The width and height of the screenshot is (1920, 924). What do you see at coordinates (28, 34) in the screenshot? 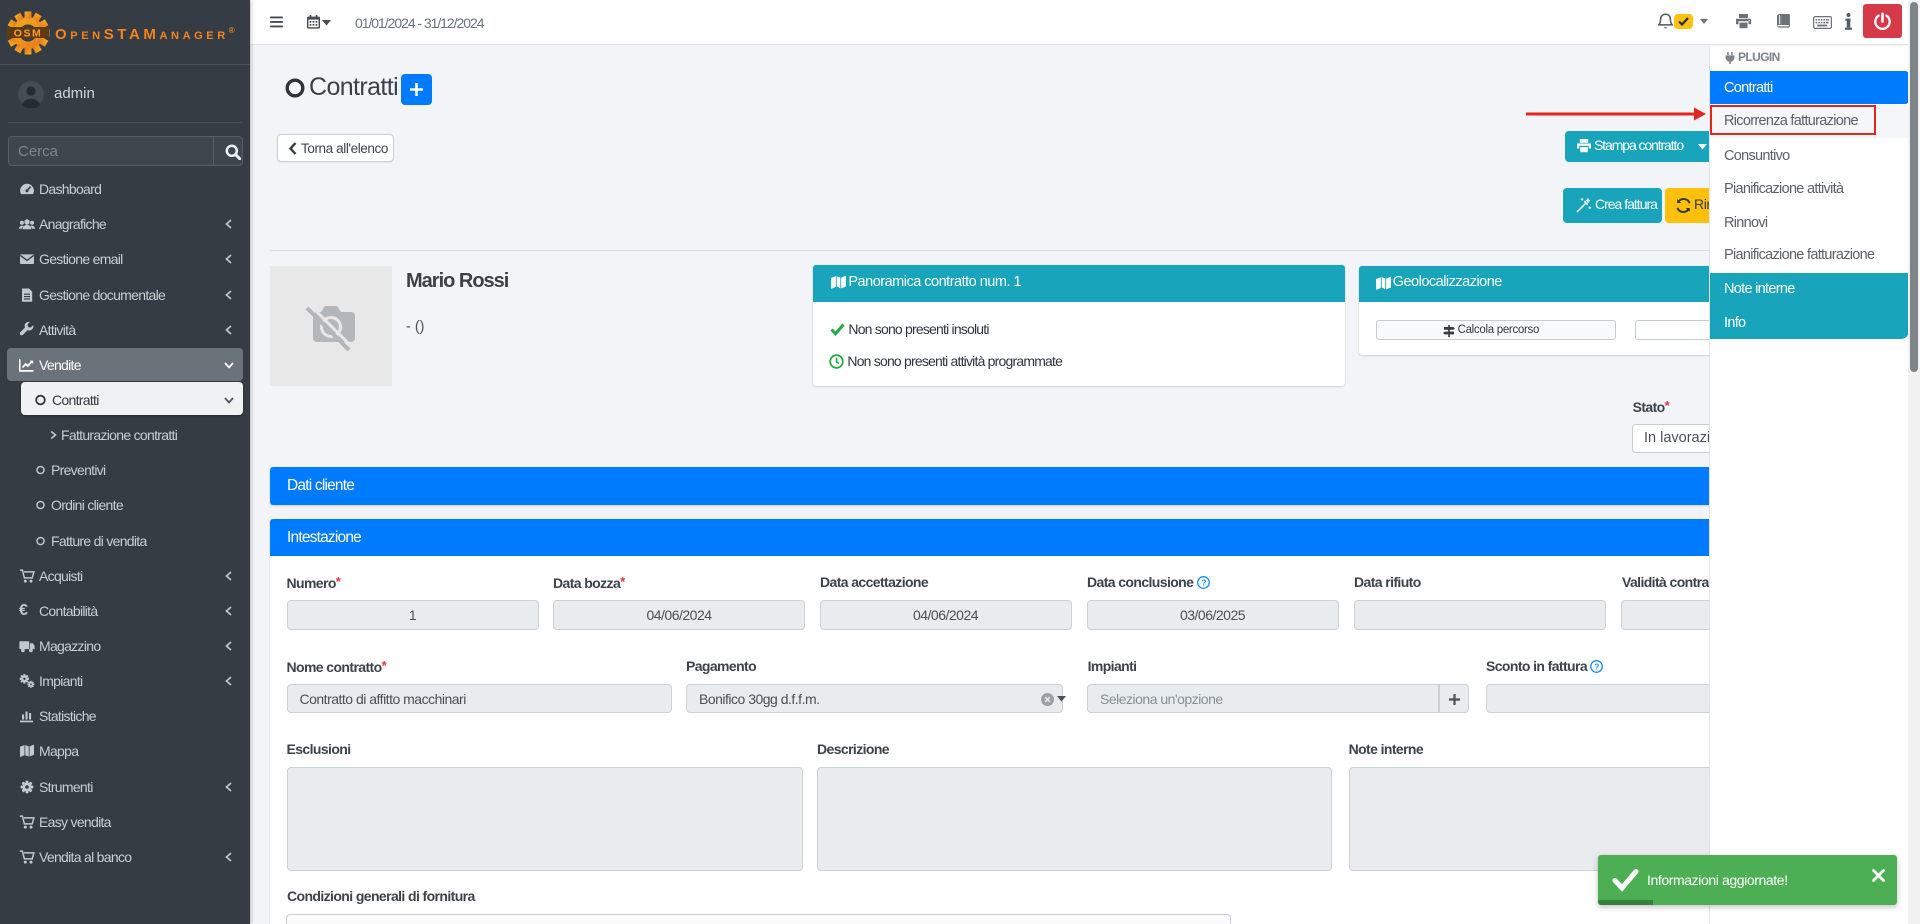
I see `svg-text: OSM` at bounding box center [28, 34].